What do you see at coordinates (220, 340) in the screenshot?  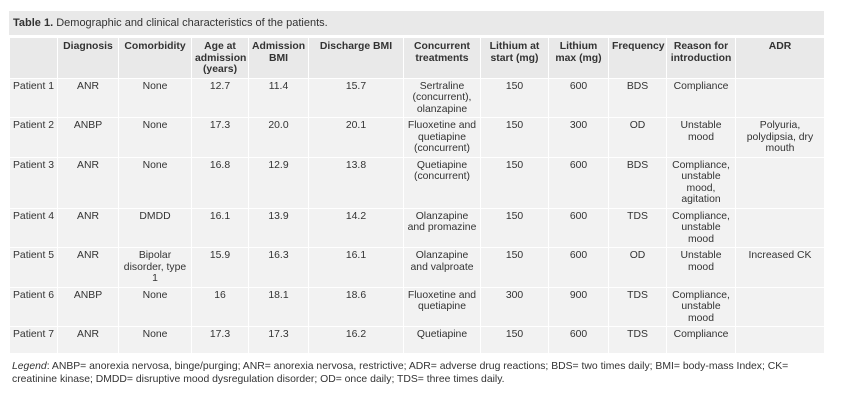 I see `cell-age: 17.3` at bounding box center [220, 340].